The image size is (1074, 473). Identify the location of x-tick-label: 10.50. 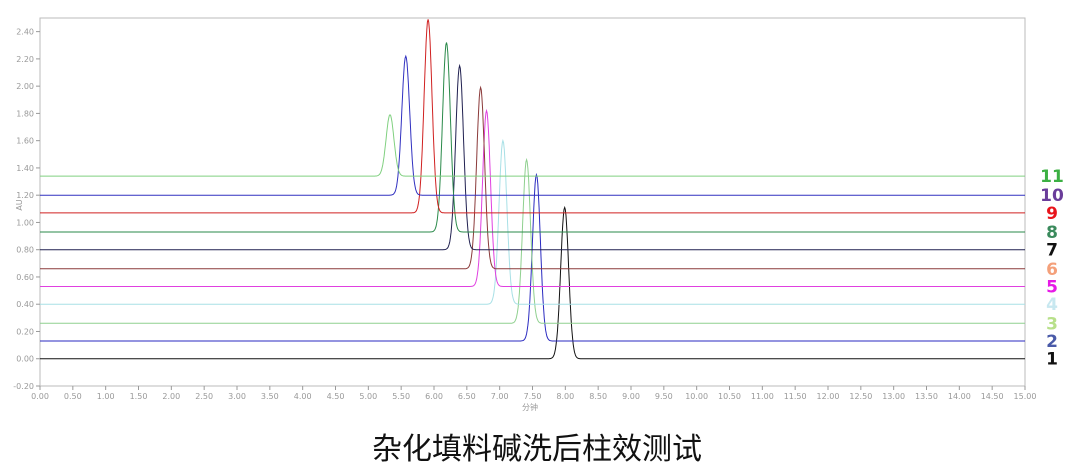
(729, 396).